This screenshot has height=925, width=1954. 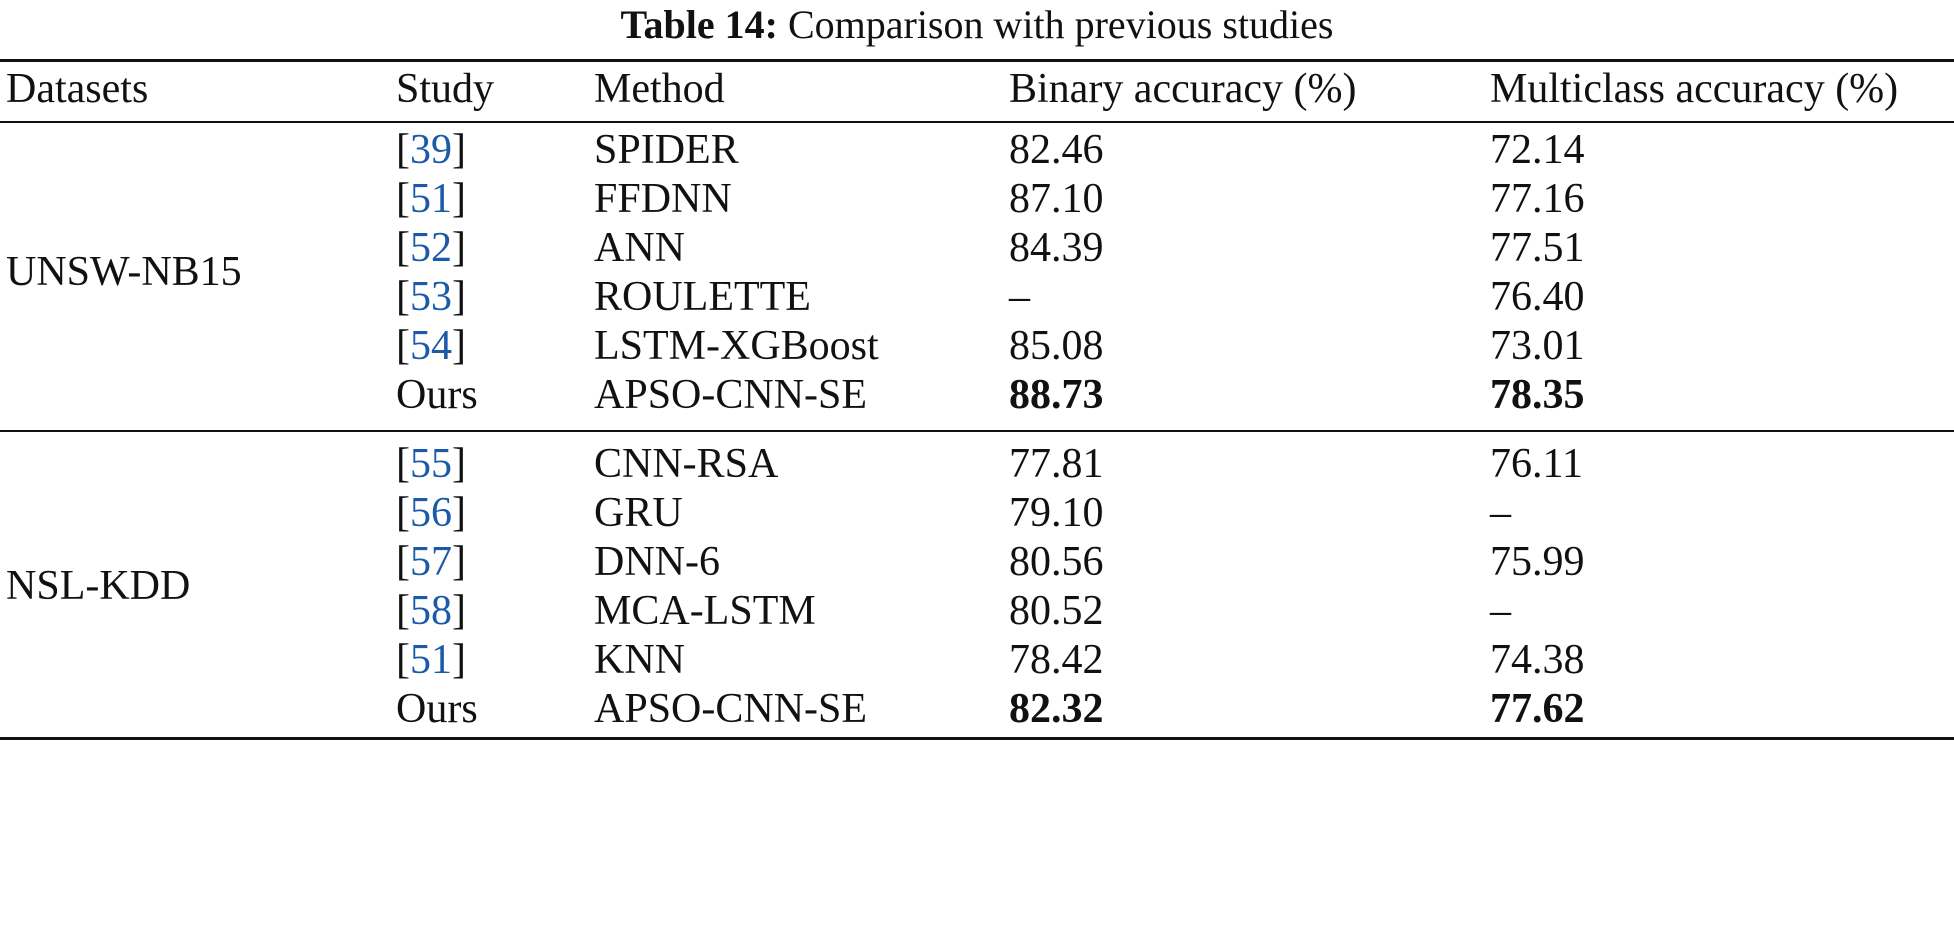 What do you see at coordinates (1056, 464) in the screenshot?
I see `binary-accuracy-cell: 77.81` at bounding box center [1056, 464].